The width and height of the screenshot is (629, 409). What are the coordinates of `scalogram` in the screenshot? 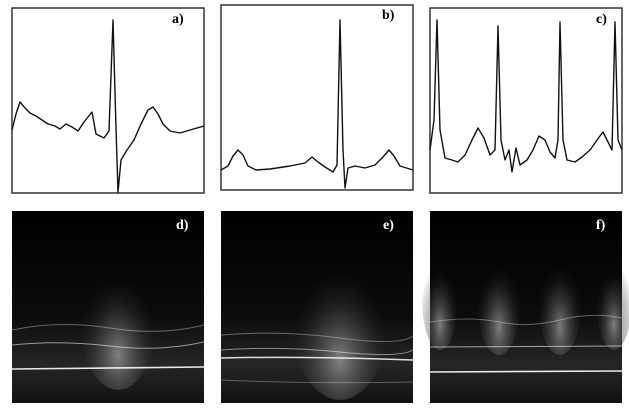 It's located at (526, 307).